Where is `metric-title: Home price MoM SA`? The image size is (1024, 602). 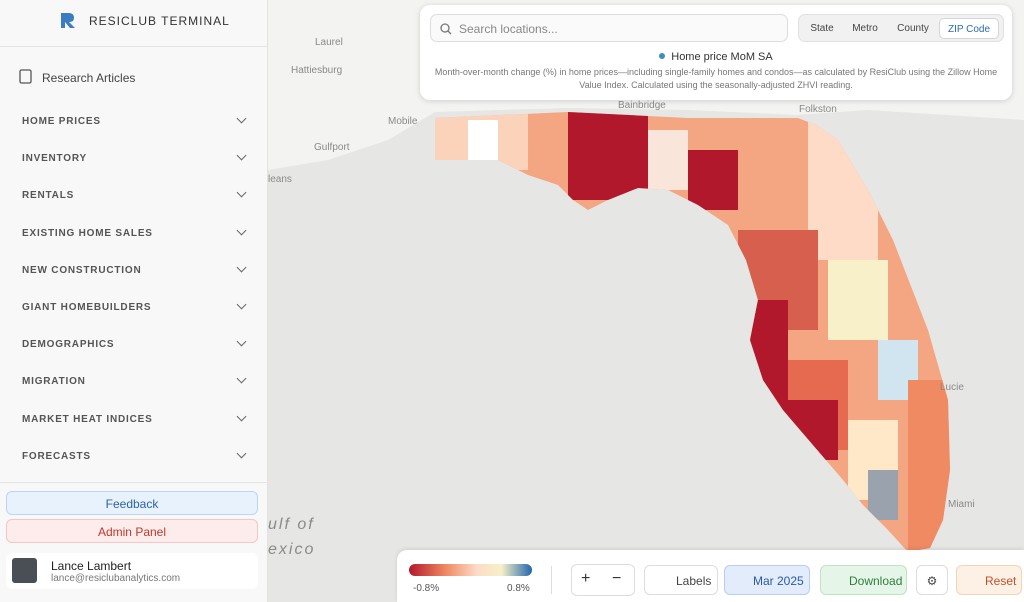 metric-title: Home price MoM SA is located at coordinates (716, 57).